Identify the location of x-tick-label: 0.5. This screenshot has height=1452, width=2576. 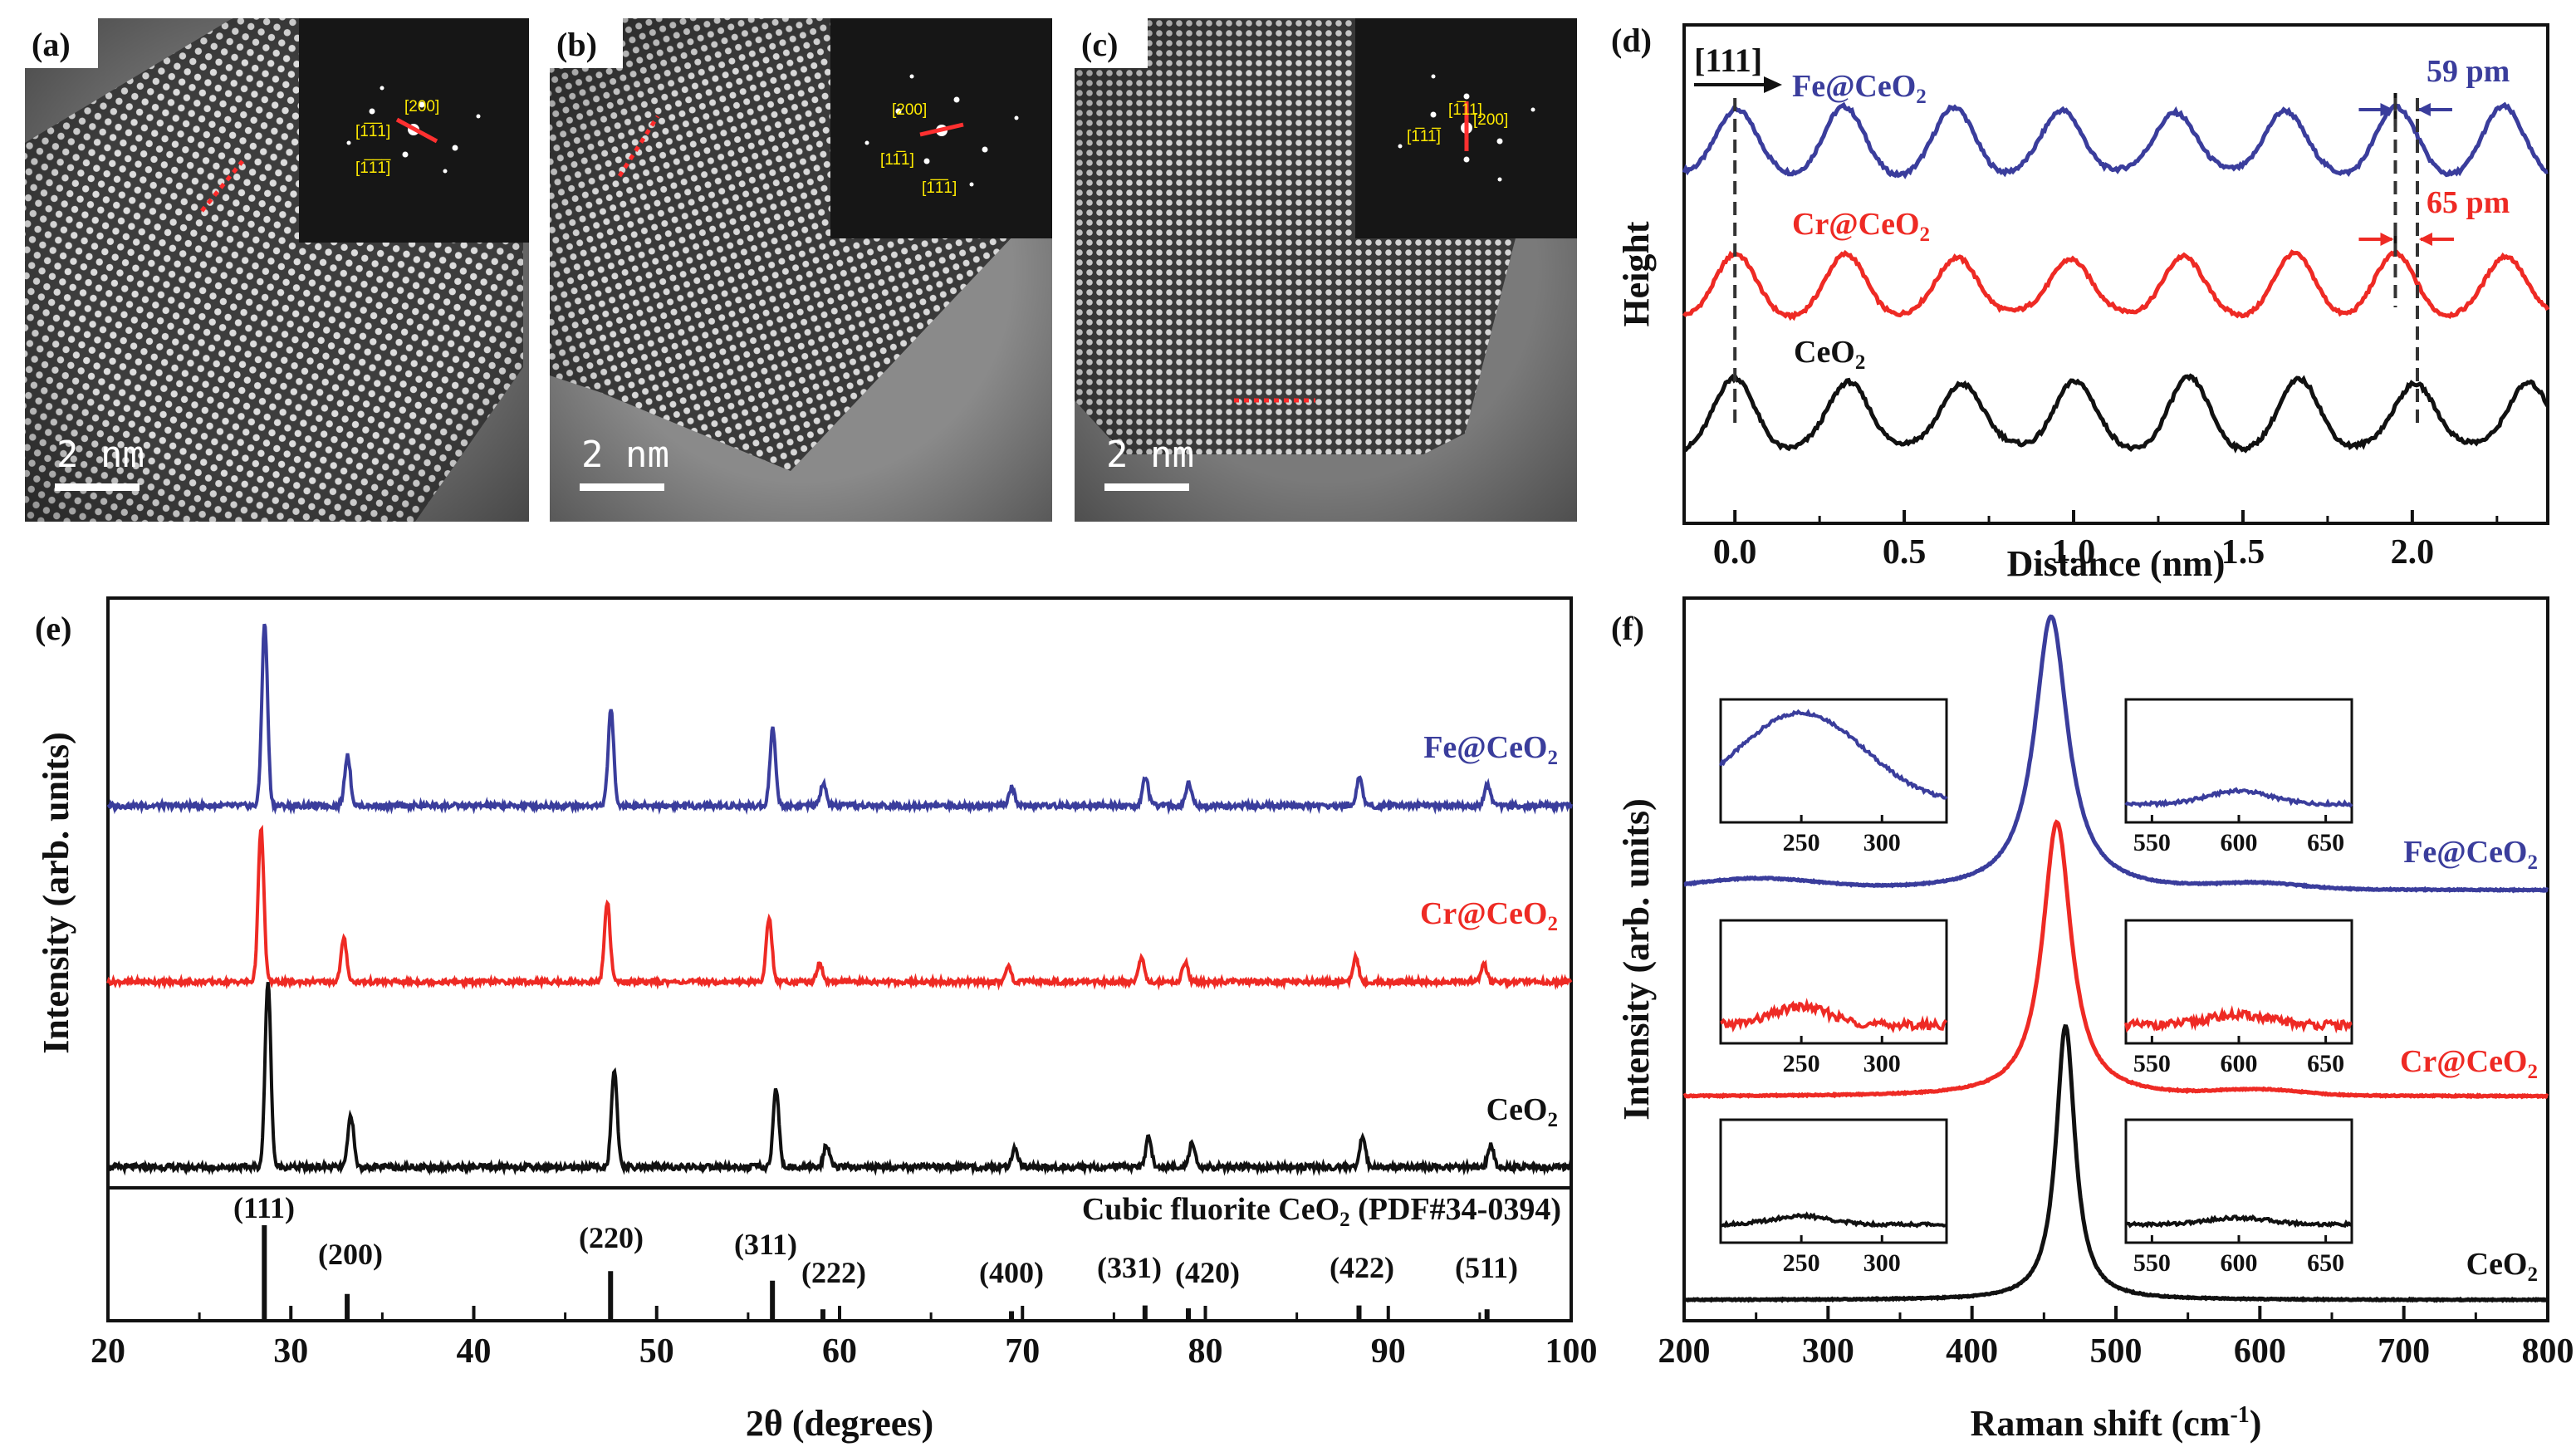
(1905, 552).